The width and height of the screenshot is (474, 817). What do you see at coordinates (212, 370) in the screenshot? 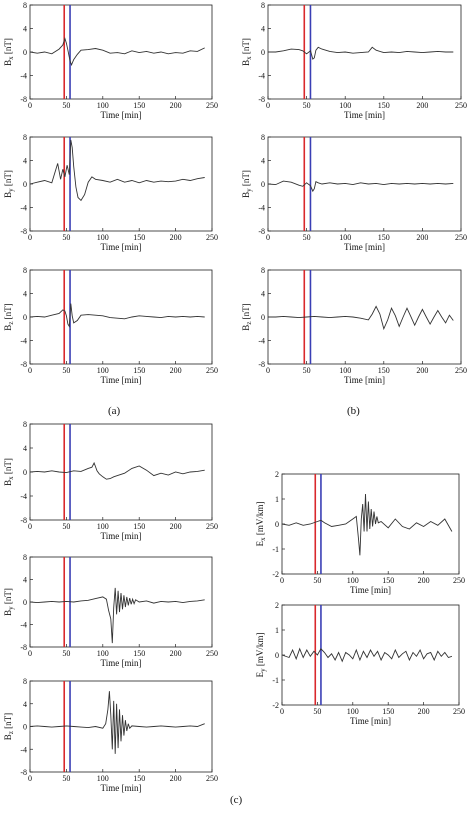
I see `x-tick-label-2-5: 250` at bounding box center [212, 370].